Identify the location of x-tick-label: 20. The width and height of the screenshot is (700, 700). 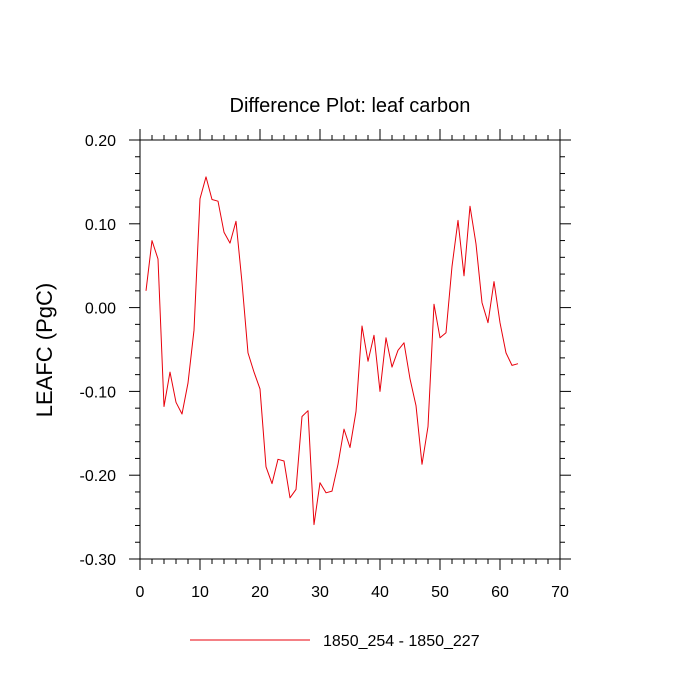
(260, 592).